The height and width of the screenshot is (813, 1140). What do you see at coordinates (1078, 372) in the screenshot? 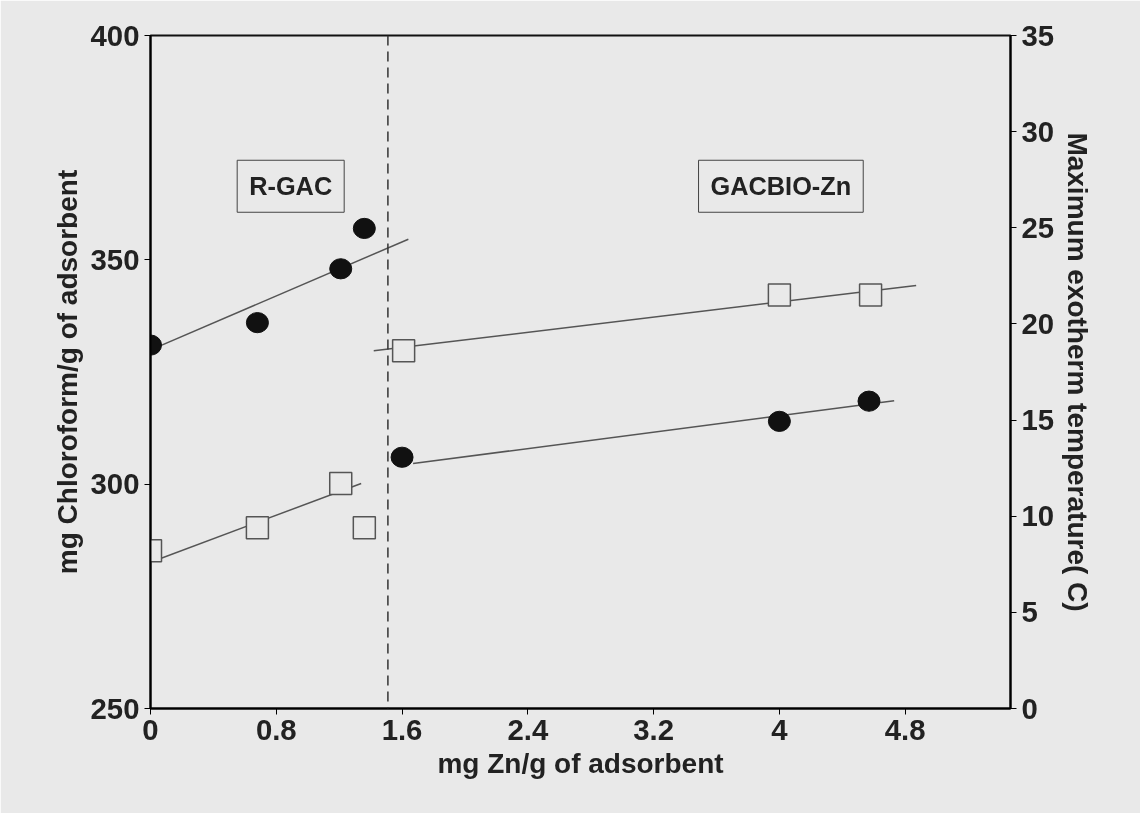
I see `y2-axis-title: Maximum exotherm temperature( C)` at bounding box center [1078, 372].